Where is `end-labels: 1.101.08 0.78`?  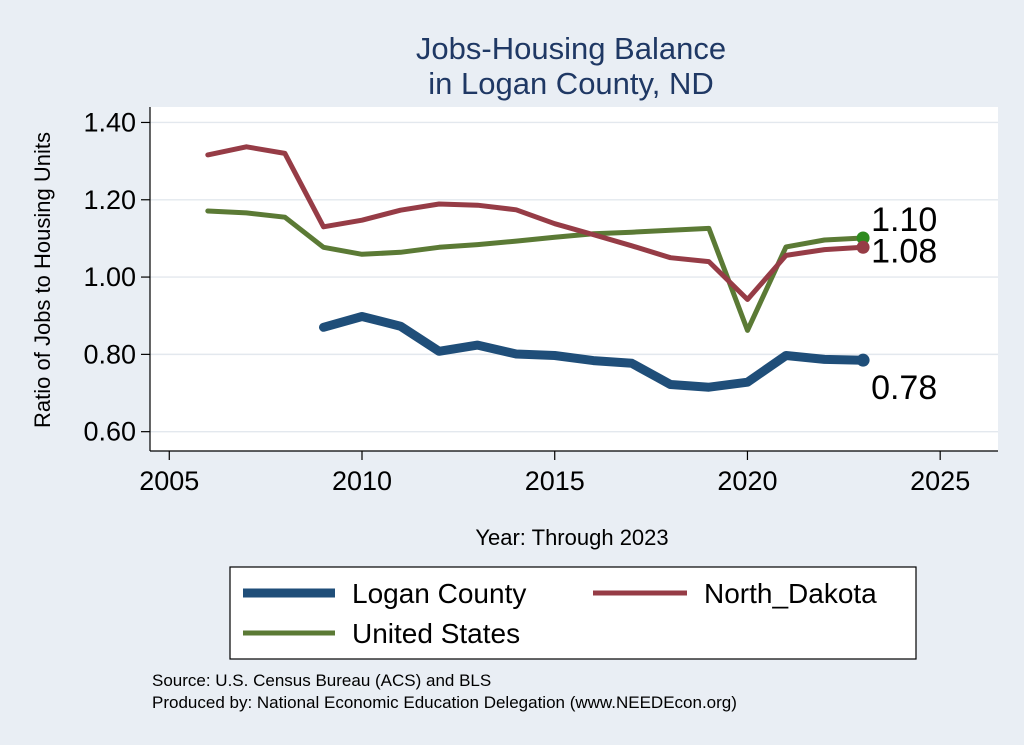
end-labels: 1.101.08 0.78 is located at coordinates (904, 304).